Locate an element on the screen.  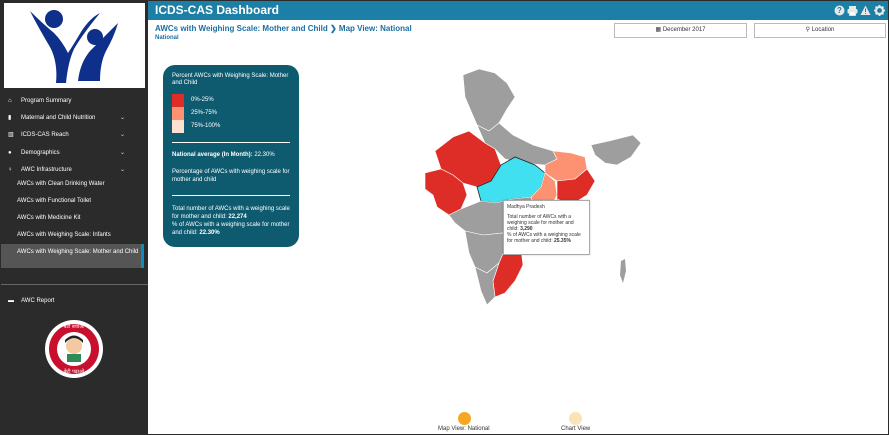
breadcrumb-view: Map View: National is located at coordinates (375, 28).